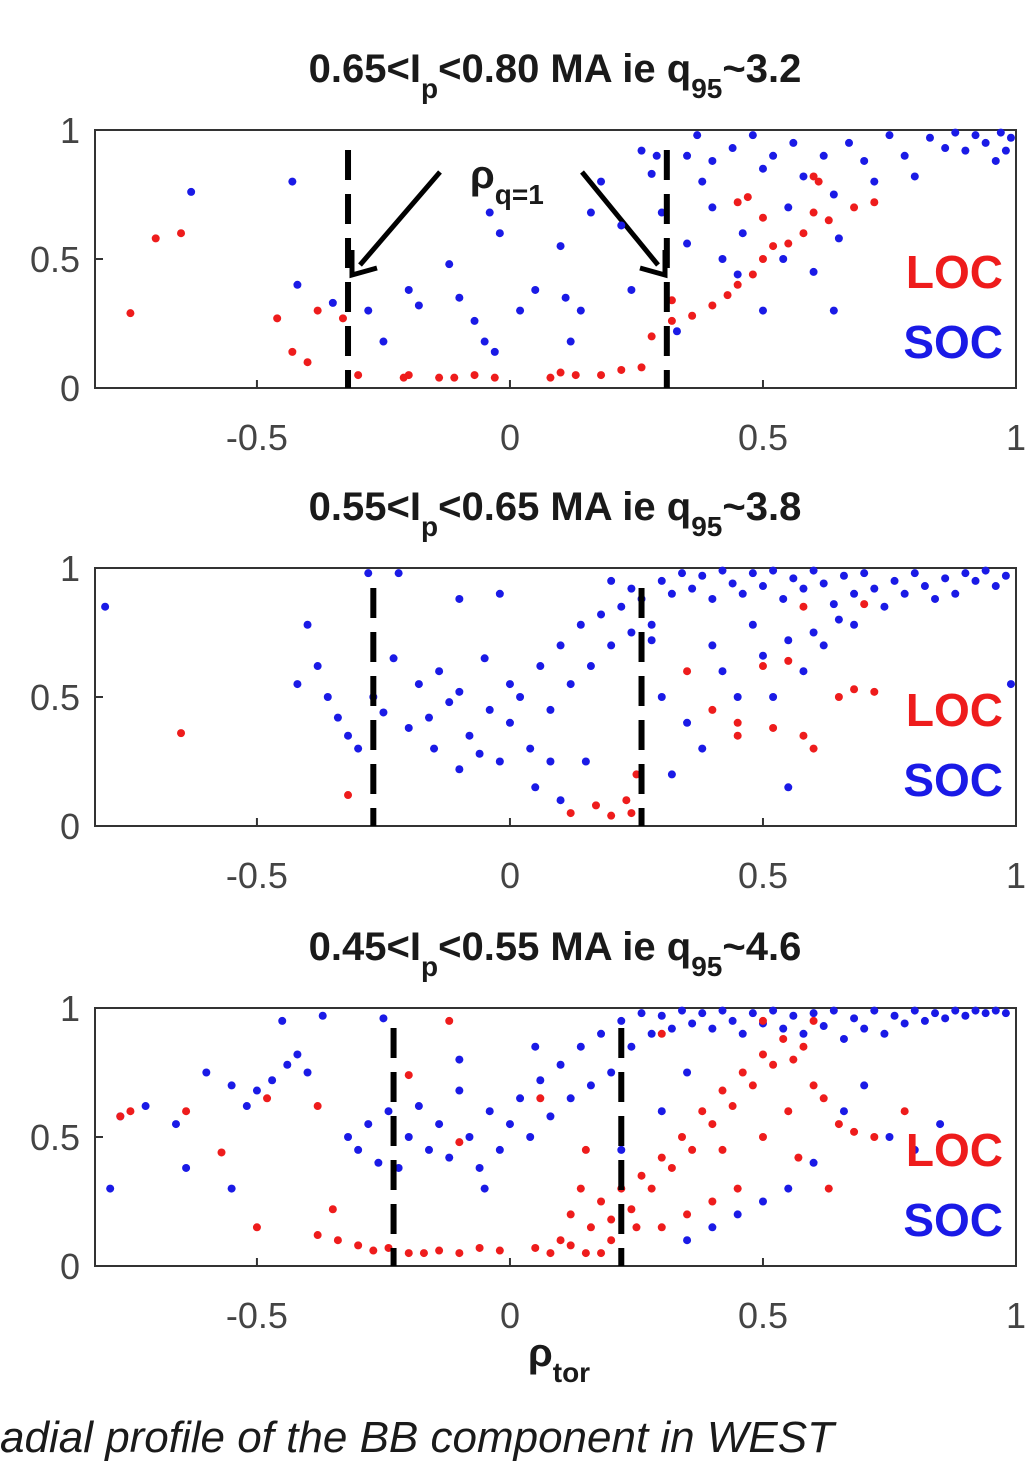 This screenshot has width=1033, height=1468. What do you see at coordinates (519, 194) in the screenshot?
I see `text-part: q=1` at bounding box center [519, 194].